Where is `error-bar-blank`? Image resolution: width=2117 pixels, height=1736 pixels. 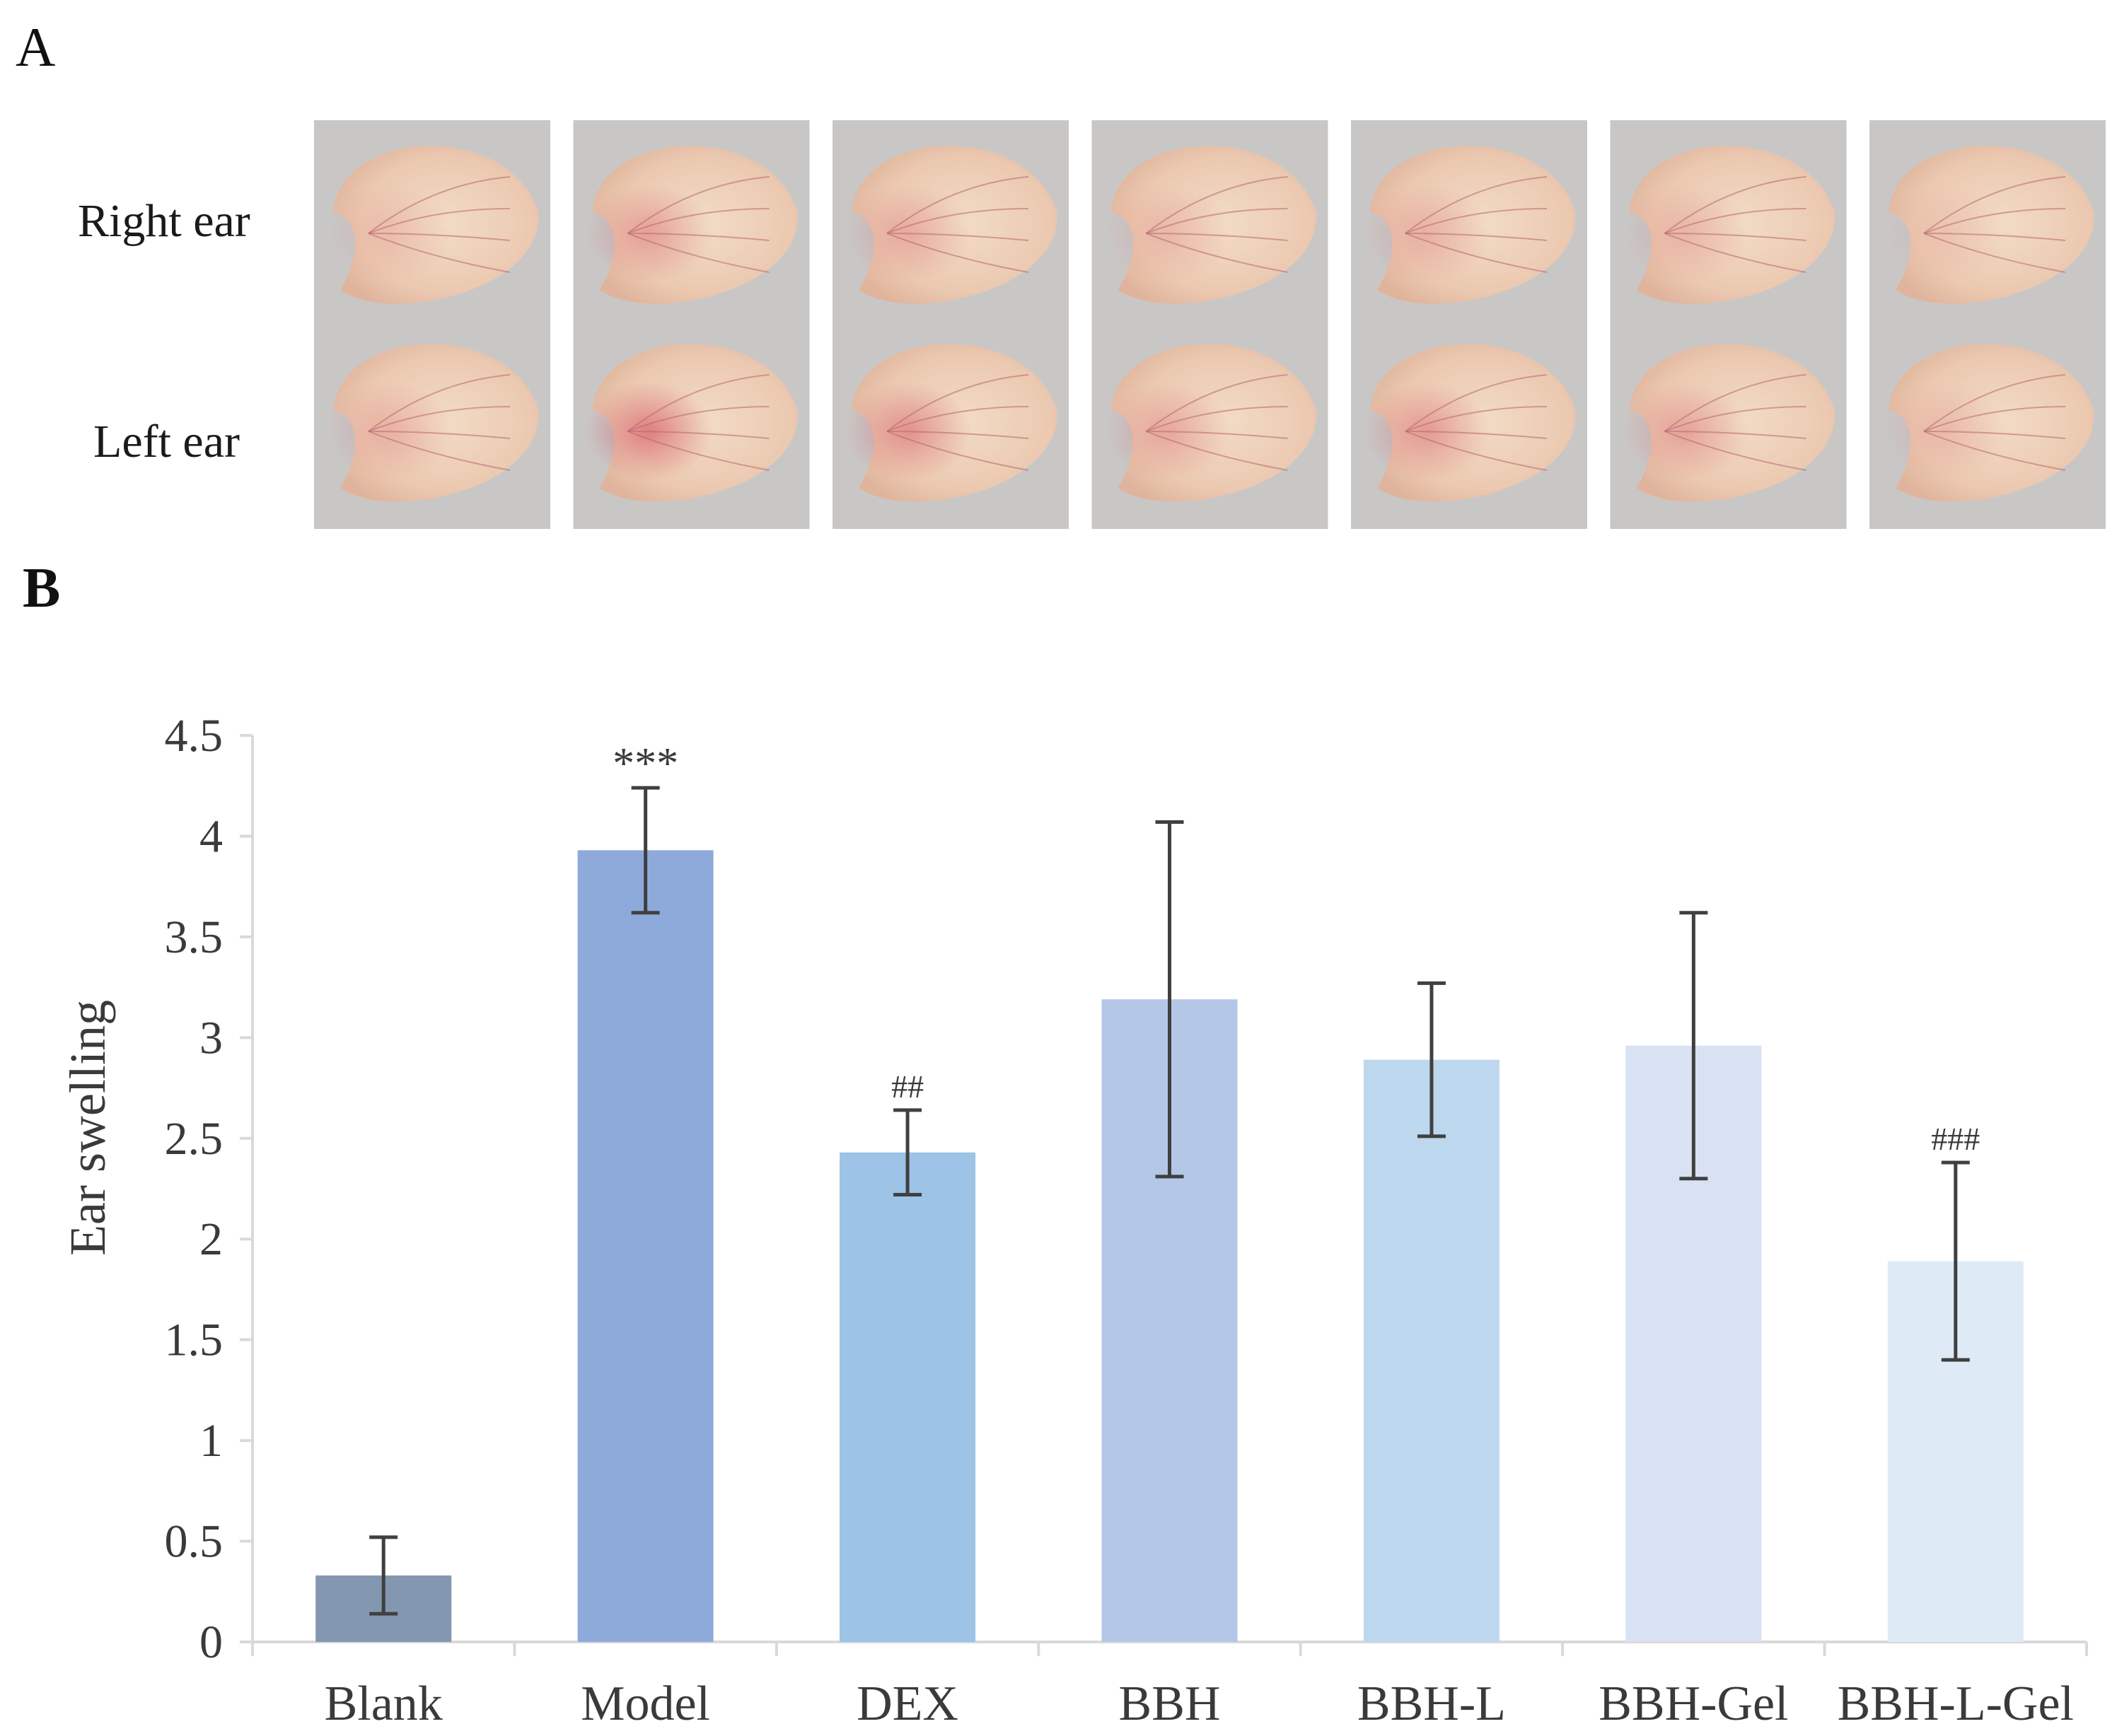
error-bar-blank is located at coordinates (383, 1575).